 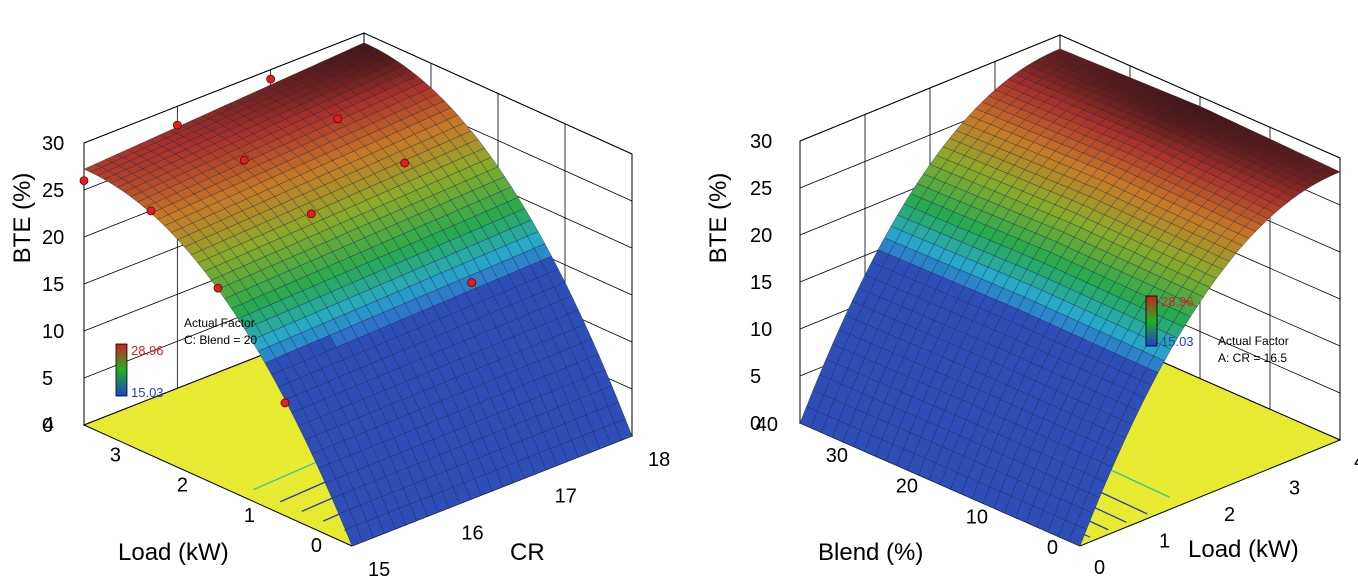 What do you see at coordinates (472, 533) in the screenshot?
I see `left-y-tick-label: 16` at bounding box center [472, 533].